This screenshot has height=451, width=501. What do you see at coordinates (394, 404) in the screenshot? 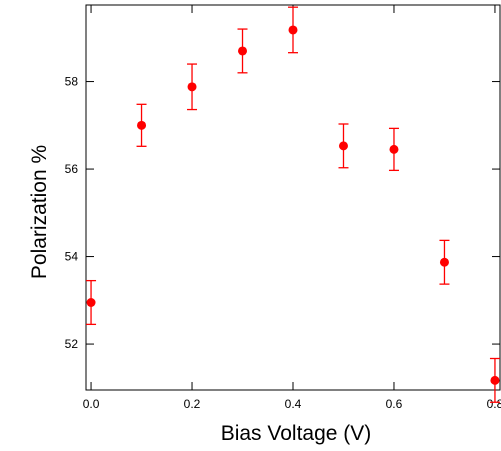
I see `x-tick-label: 0.6` at bounding box center [394, 404].